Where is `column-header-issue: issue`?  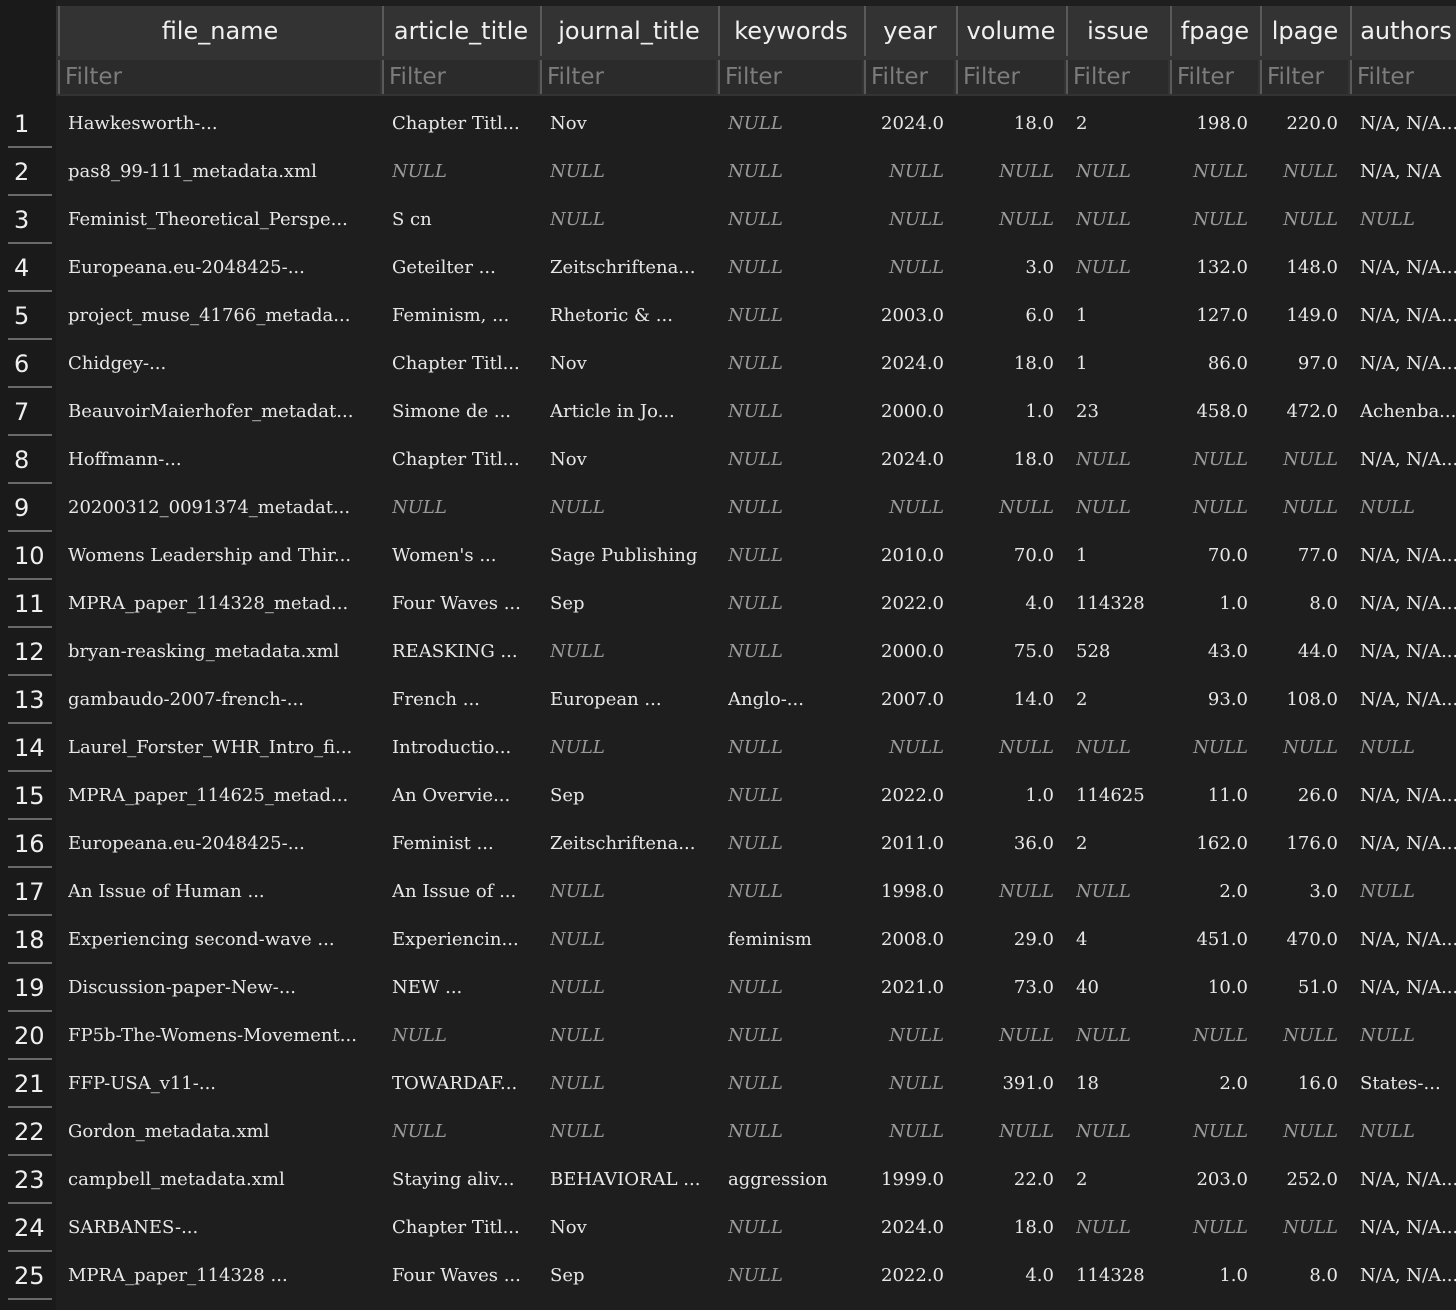 column-header-issue: issue is located at coordinates (1117, 31).